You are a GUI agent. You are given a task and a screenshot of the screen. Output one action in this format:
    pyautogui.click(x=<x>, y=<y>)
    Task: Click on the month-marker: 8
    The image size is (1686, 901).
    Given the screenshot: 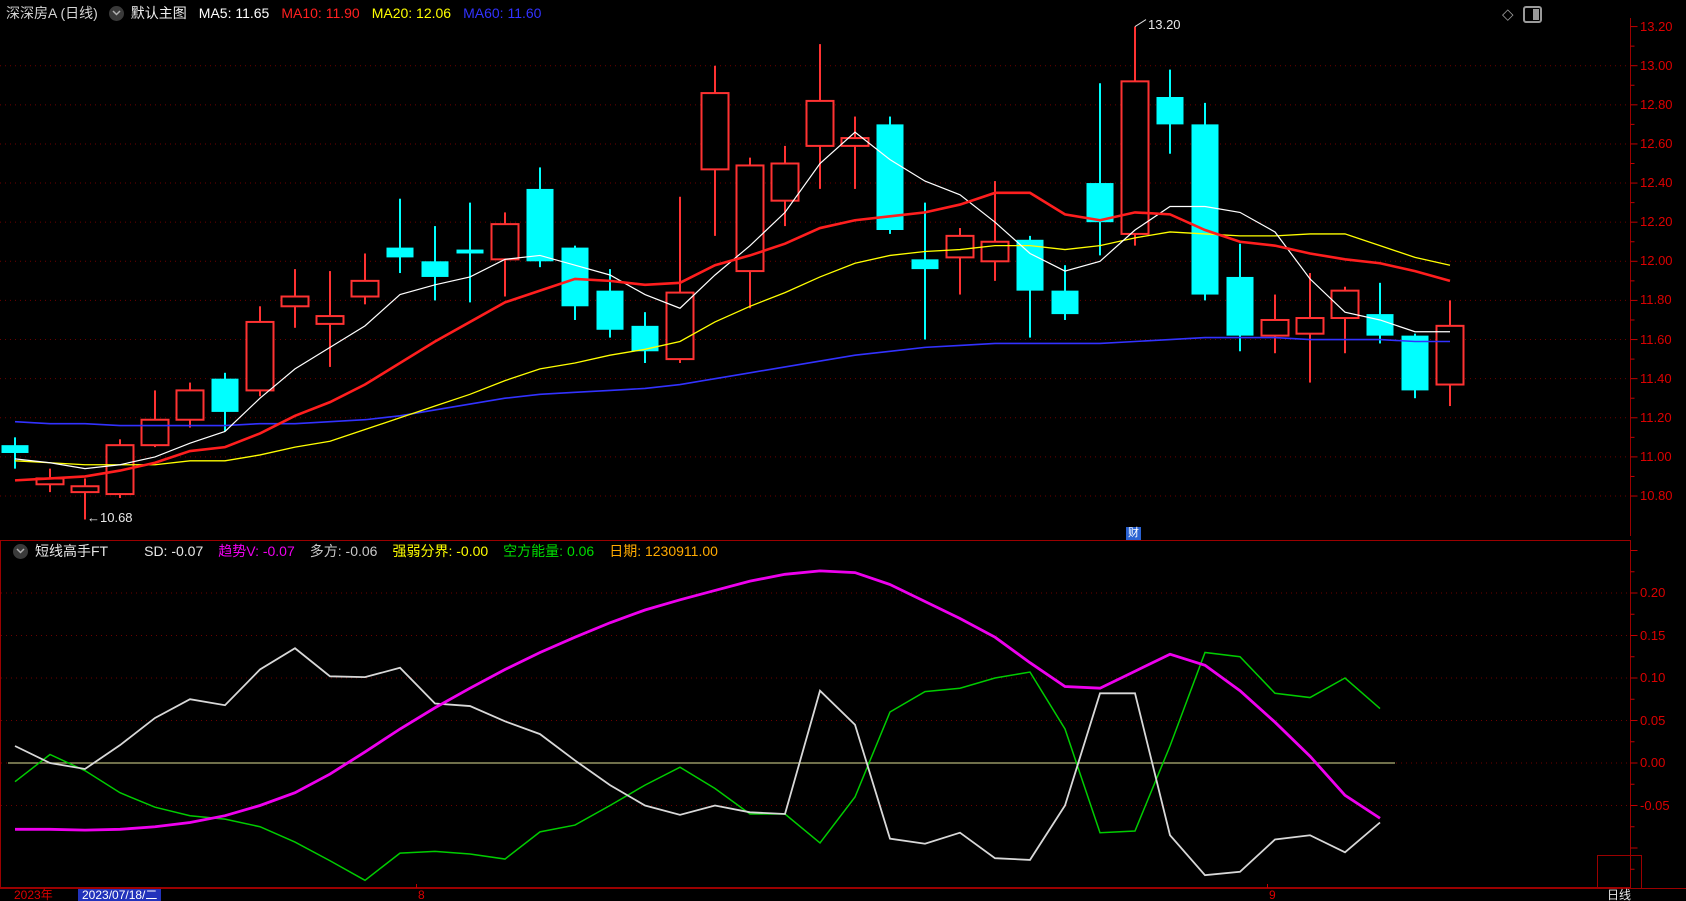 What is the action you would take?
    pyautogui.click(x=421, y=894)
    